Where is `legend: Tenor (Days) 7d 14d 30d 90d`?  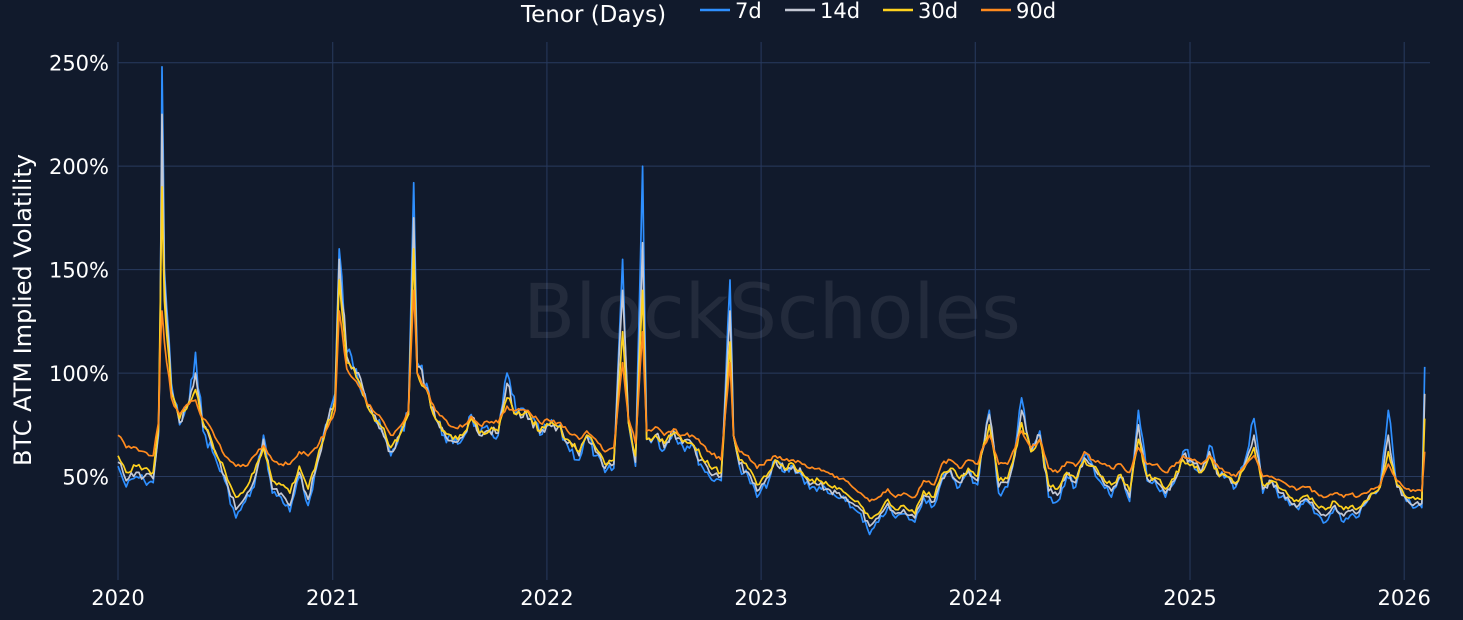 legend: Tenor (Days) 7d 14d 30d 90d is located at coordinates (788, 14).